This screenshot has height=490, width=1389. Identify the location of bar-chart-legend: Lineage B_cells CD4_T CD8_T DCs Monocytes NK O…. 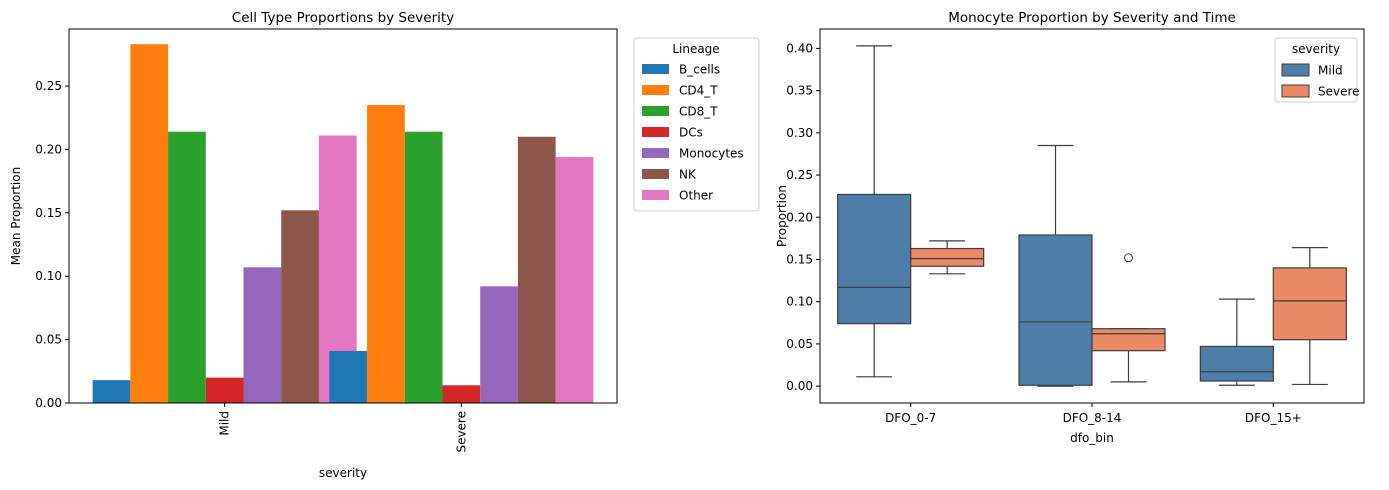
(696, 124).